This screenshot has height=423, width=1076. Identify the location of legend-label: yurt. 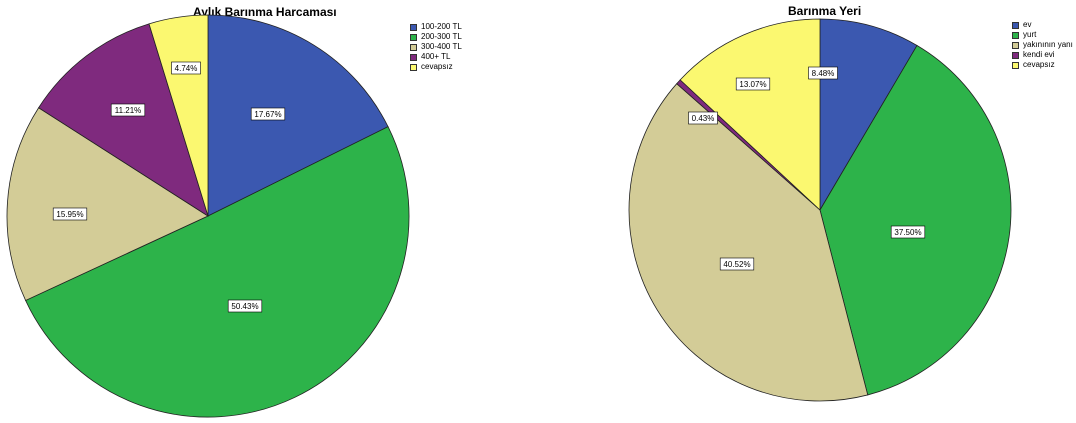
(1030, 34).